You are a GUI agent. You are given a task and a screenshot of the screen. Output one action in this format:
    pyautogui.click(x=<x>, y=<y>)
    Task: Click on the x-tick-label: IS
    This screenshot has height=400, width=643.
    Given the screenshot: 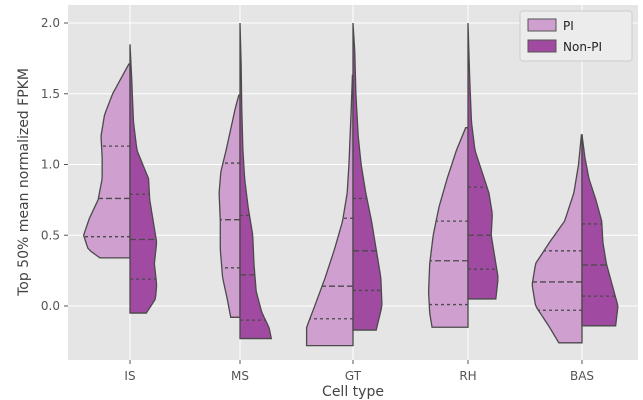 What is the action you would take?
    pyautogui.click(x=129, y=376)
    